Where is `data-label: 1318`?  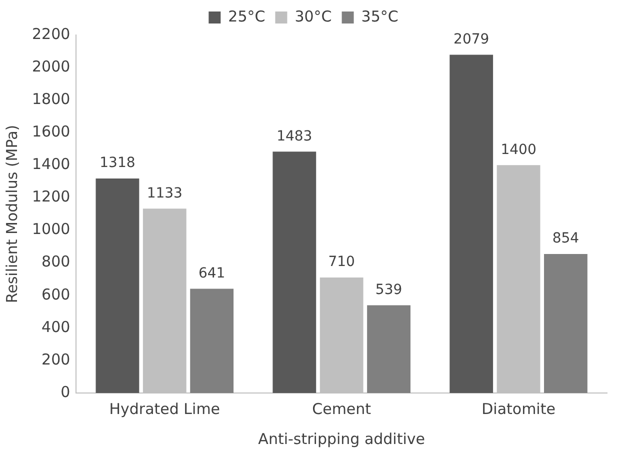
data-label: 1318 is located at coordinates (118, 163).